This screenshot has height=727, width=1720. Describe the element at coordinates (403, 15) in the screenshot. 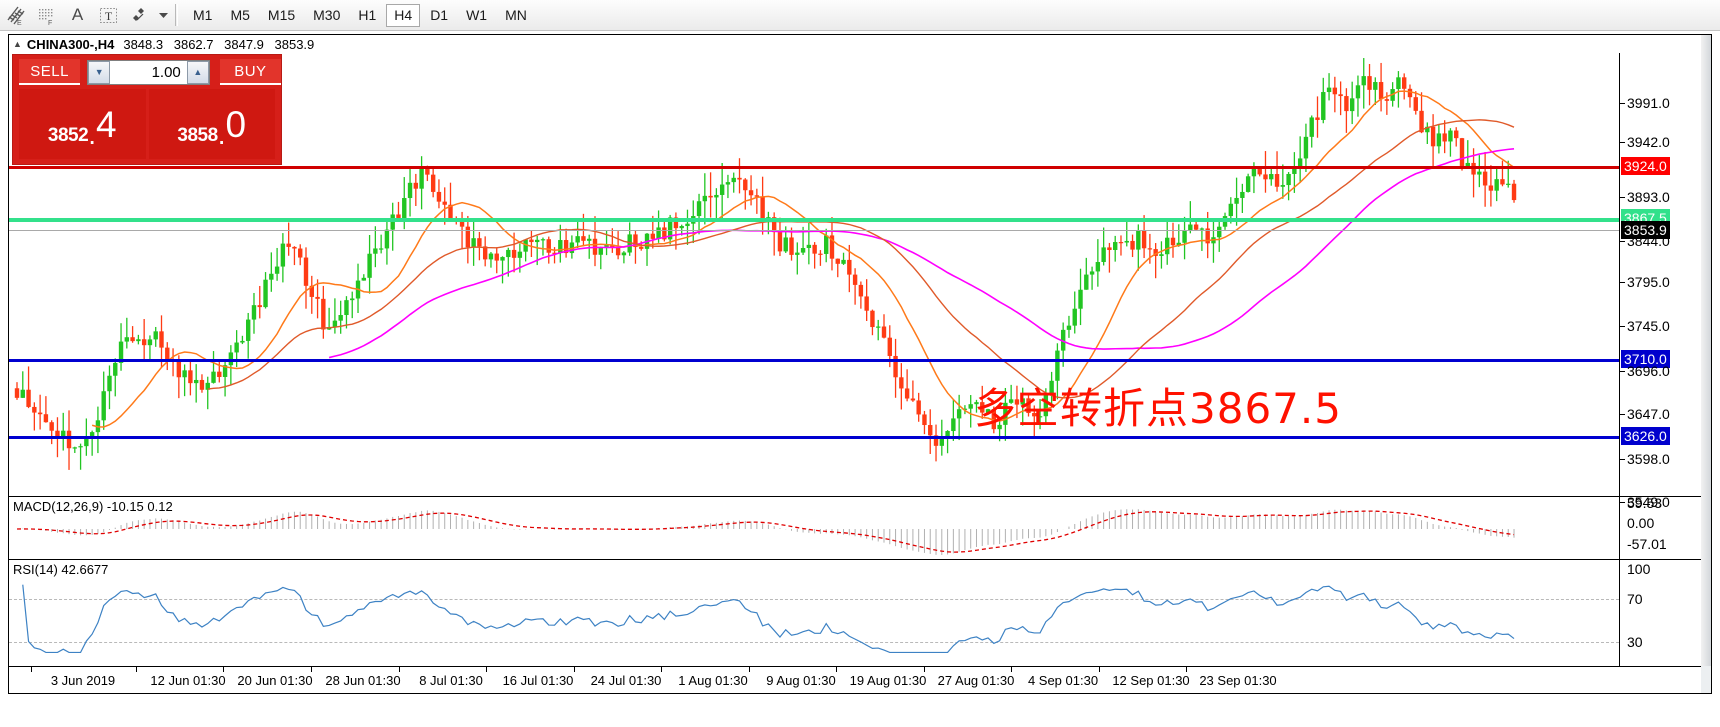

I see `timeframe-h4: H4` at that location.